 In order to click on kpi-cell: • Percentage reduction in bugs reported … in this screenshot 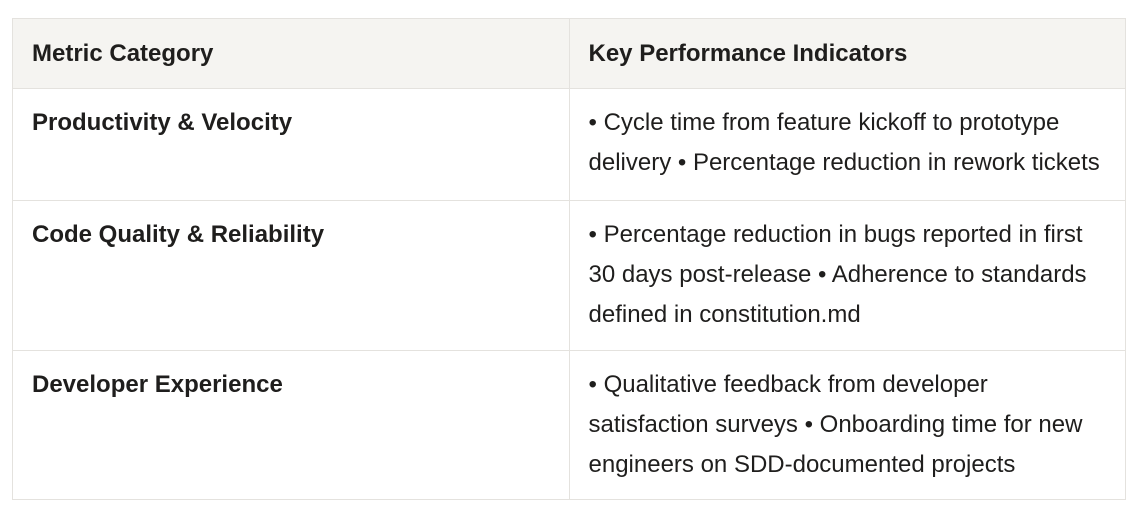, I will do `click(847, 275)`.